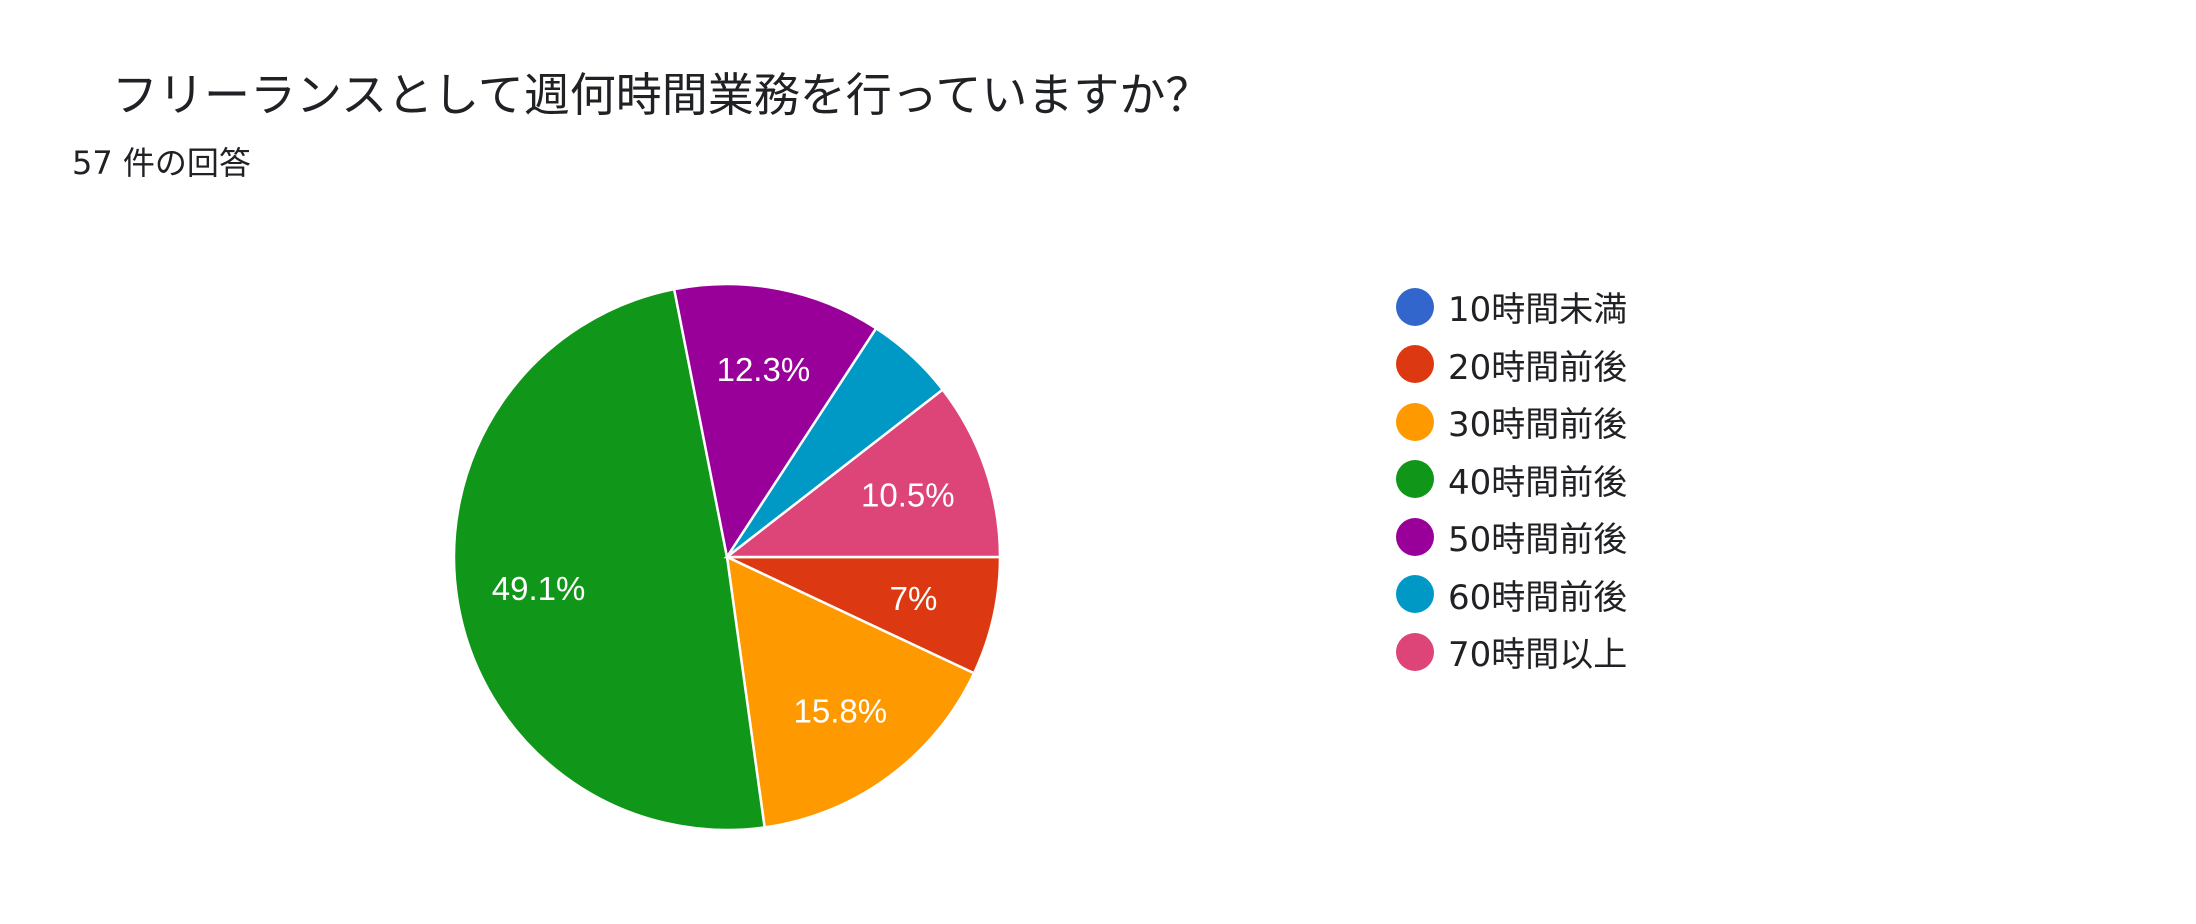  I want to click on legend-label: 10時間未満, so click(1538, 310).